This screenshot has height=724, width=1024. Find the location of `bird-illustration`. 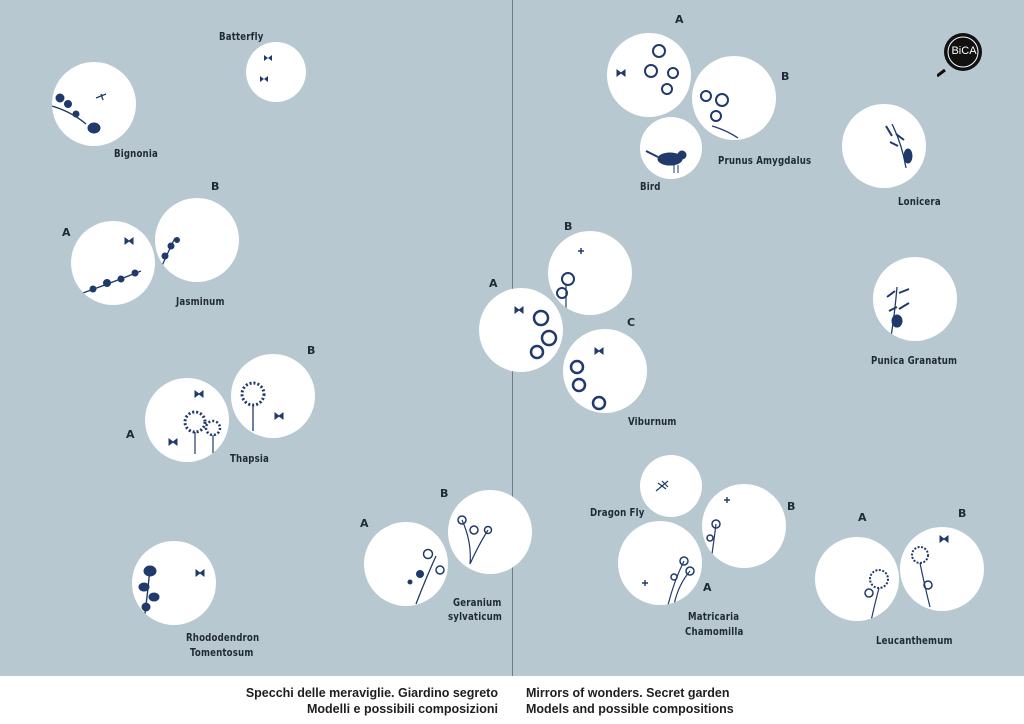

bird-illustration is located at coordinates (666, 161).